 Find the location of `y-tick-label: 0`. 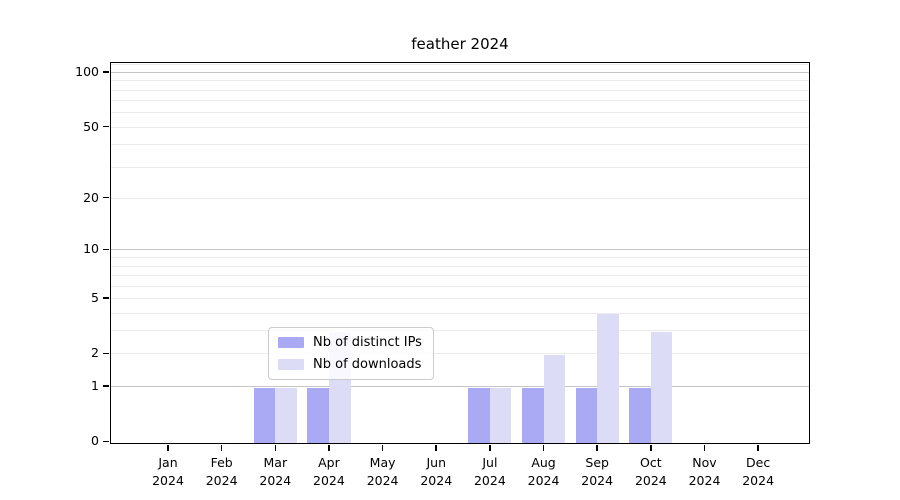

y-tick-label: 0 is located at coordinates (95, 441).